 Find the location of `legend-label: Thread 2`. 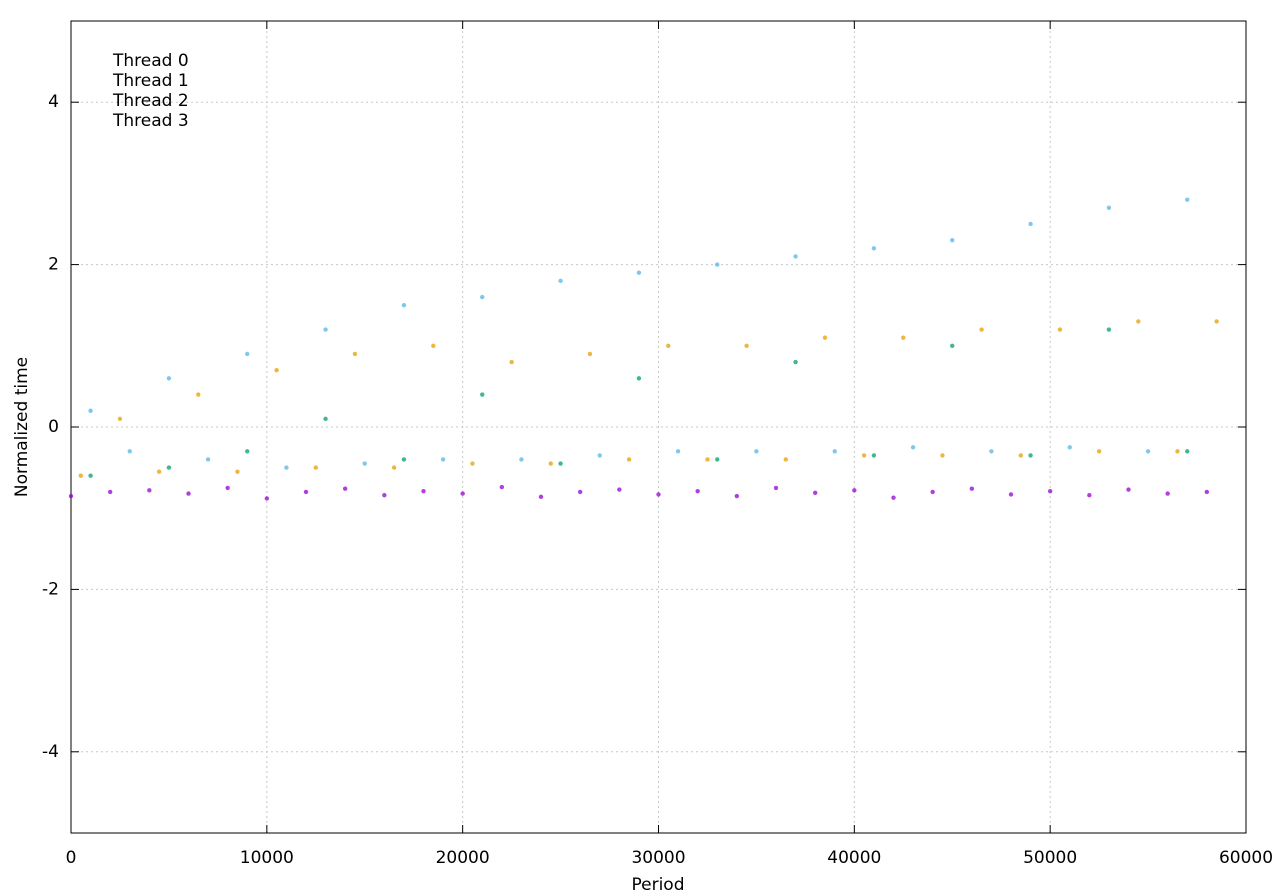

legend-label: Thread 2 is located at coordinates (150, 101).